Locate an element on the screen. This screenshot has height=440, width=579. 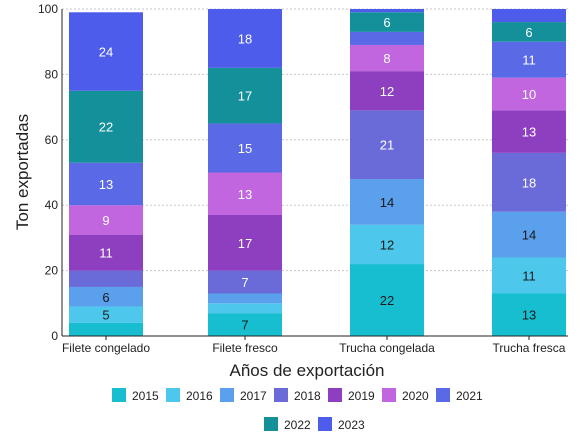
legend-label: 2016 is located at coordinates (199, 396).